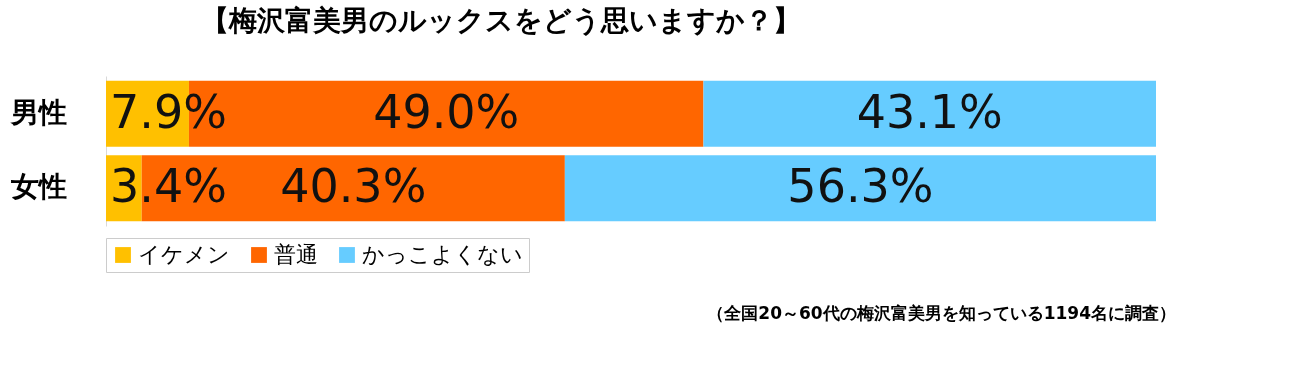  Describe the element at coordinates (353, 186) in the screenshot. I see `data-label: 40.3%` at that location.